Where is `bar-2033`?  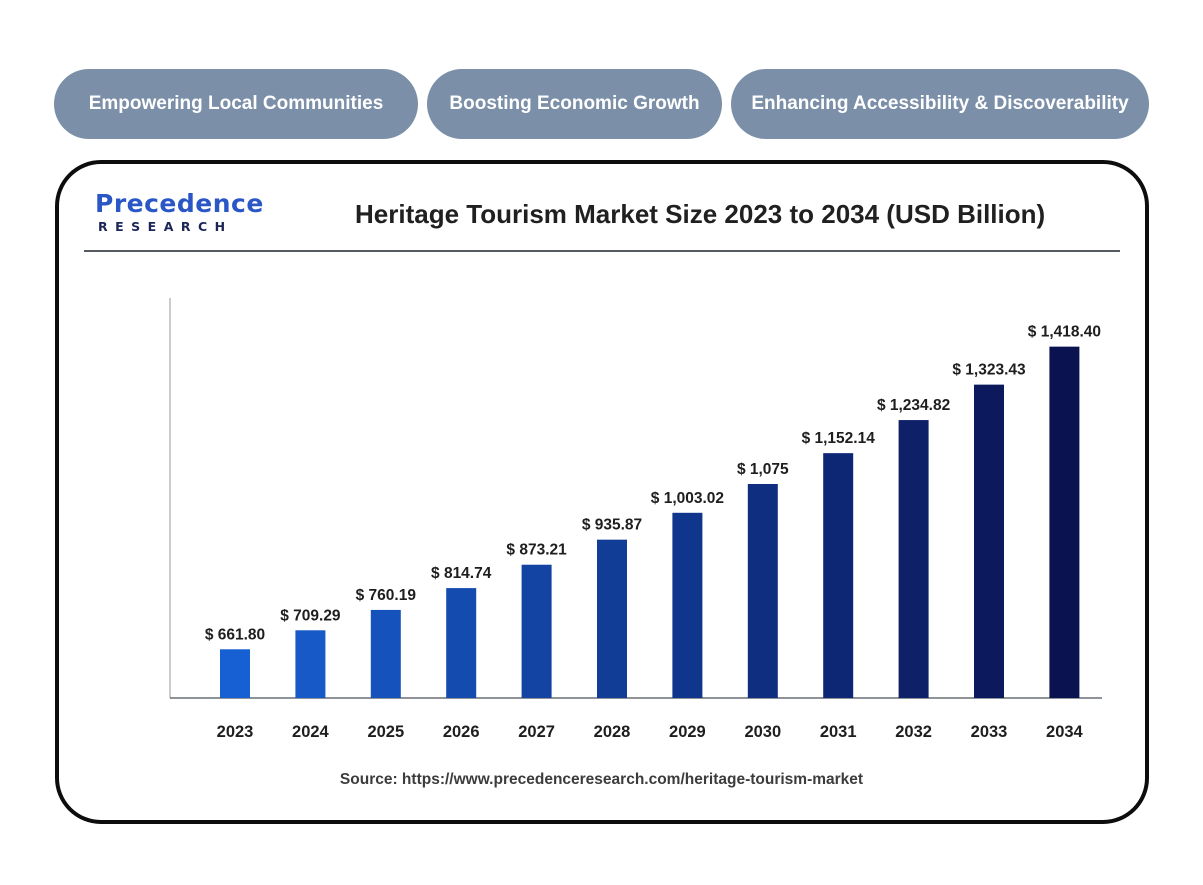 bar-2033 is located at coordinates (989, 541).